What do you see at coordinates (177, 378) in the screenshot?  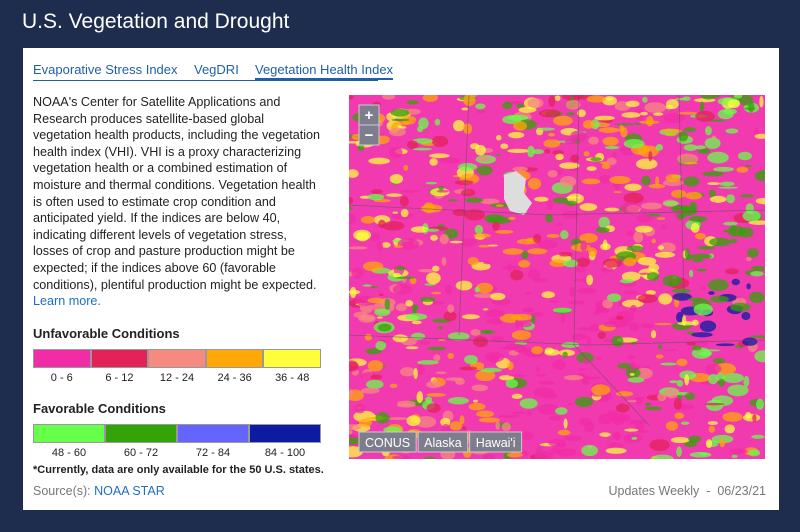 I see `legend-label: 12 - 24` at bounding box center [177, 378].